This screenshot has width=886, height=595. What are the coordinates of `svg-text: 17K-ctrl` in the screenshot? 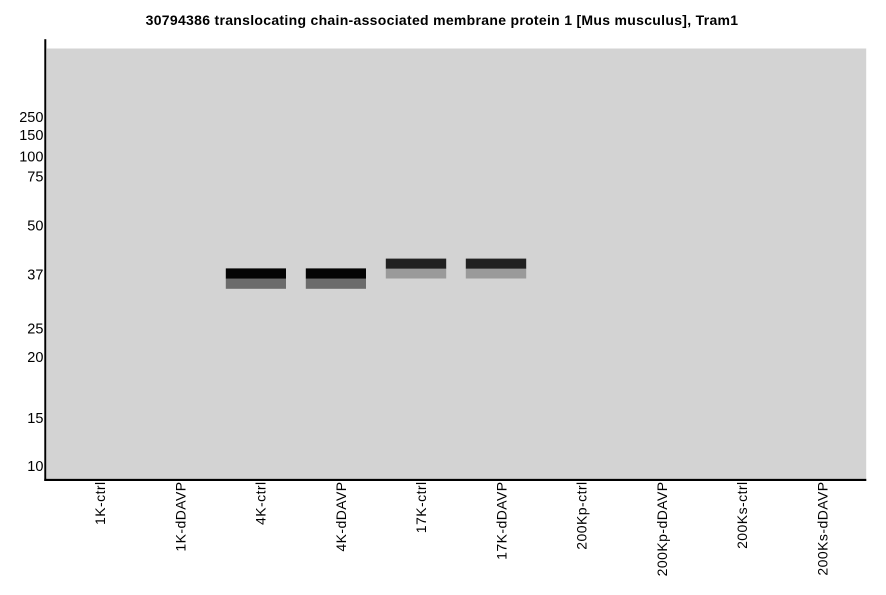 It's located at (421, 507).